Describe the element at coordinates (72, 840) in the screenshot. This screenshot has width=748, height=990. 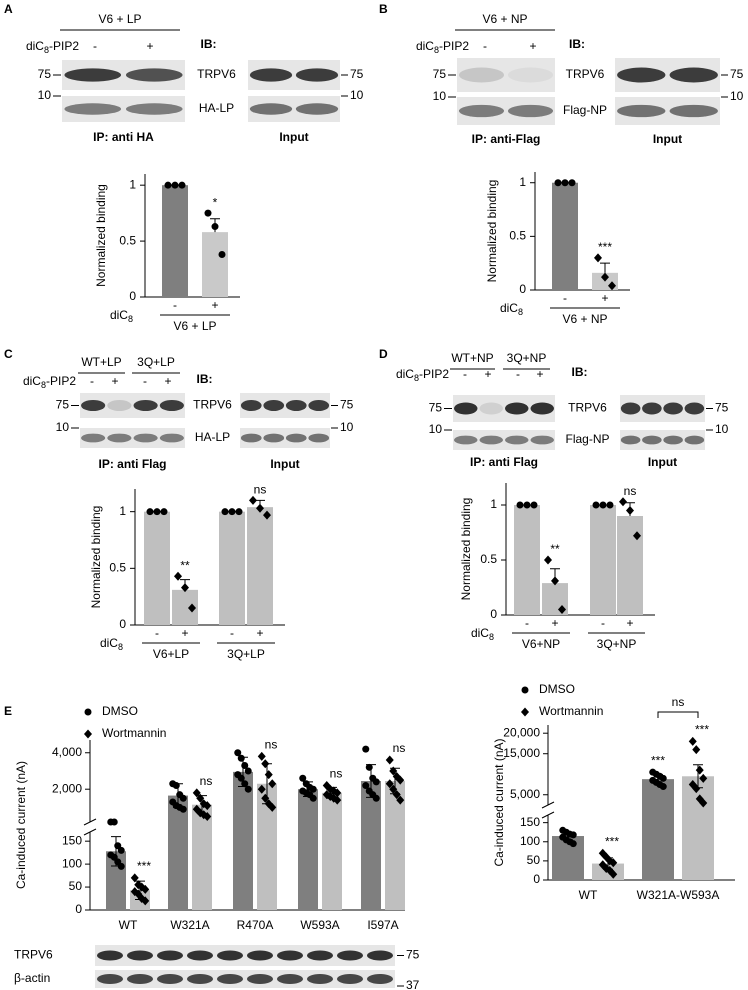
I see `y-tick-label: 150` at that location.